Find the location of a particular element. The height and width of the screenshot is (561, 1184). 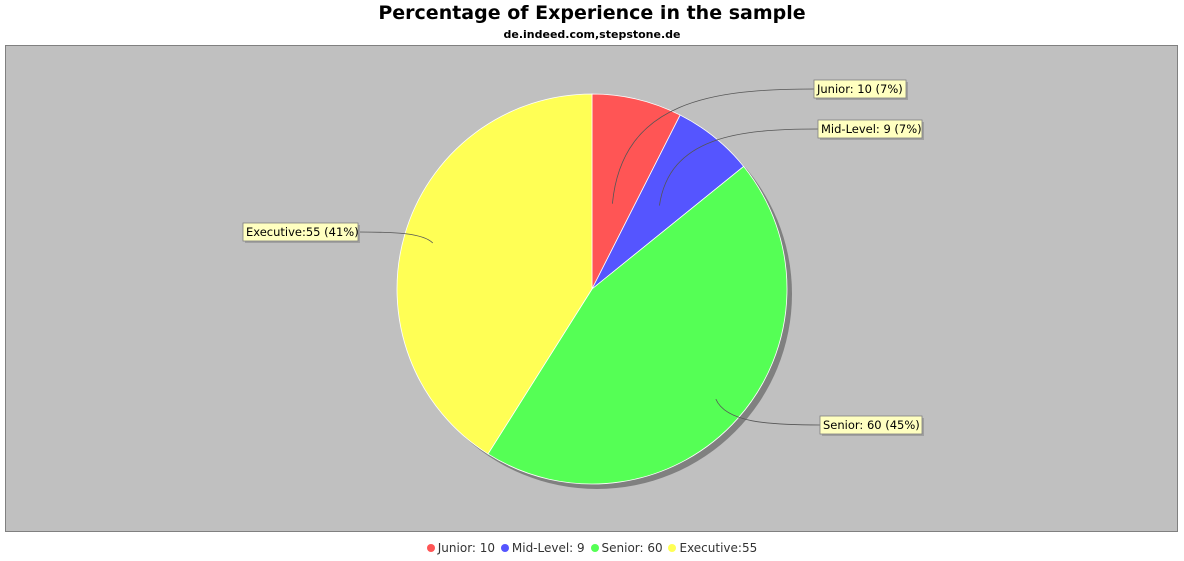

label-box-junior is located at coordinates (860, 89).